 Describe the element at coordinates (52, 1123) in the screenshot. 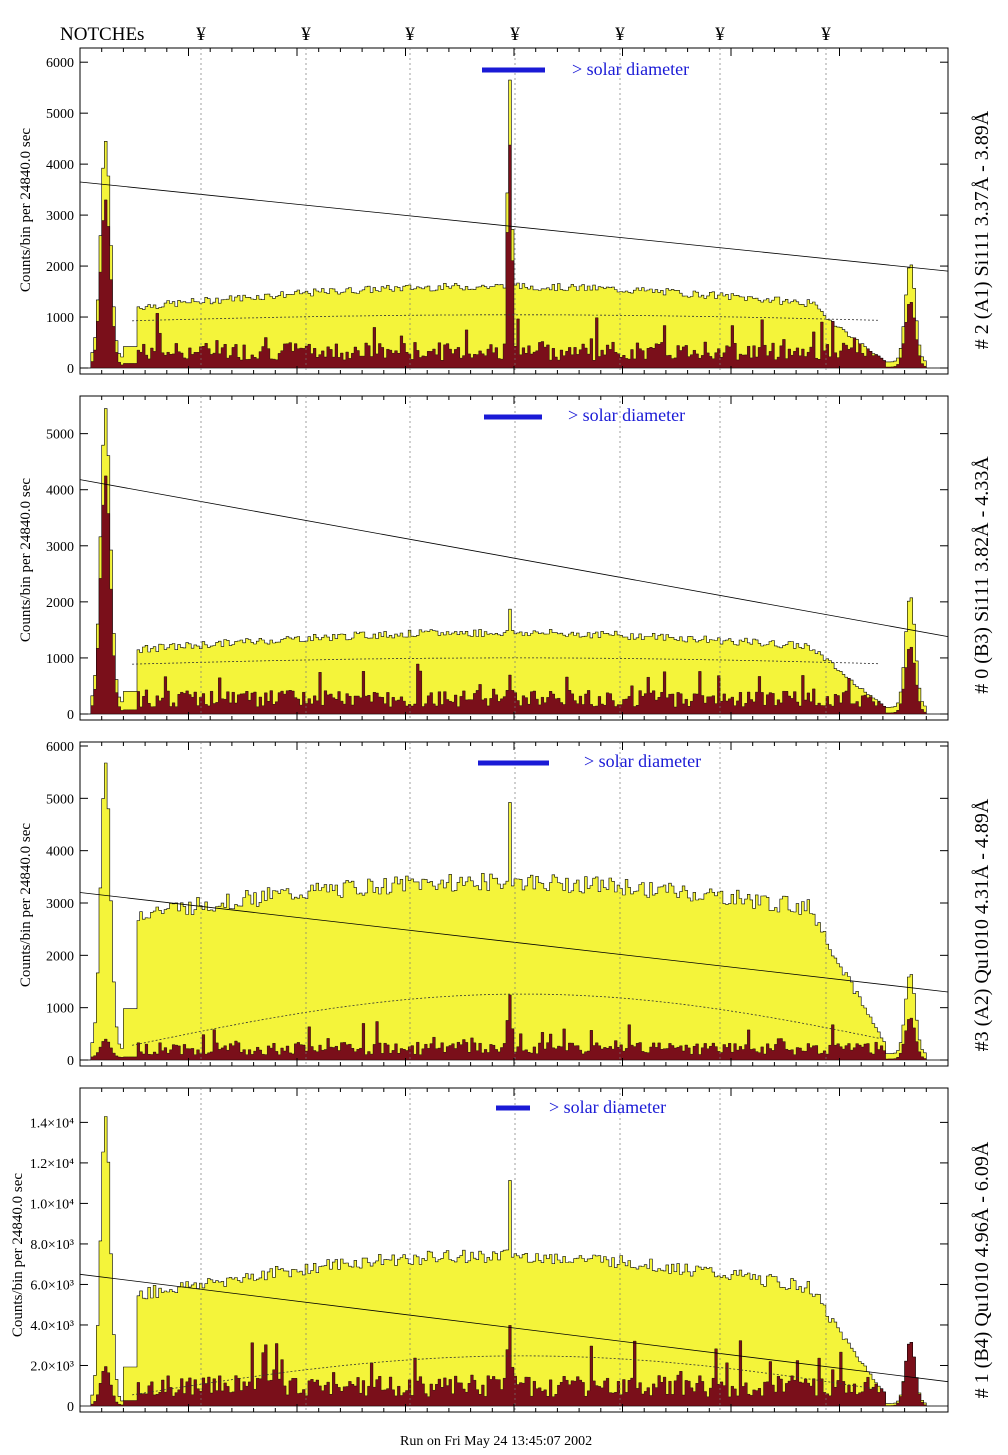

I see `y-tick-label: 1.4×10⁴` at that location.